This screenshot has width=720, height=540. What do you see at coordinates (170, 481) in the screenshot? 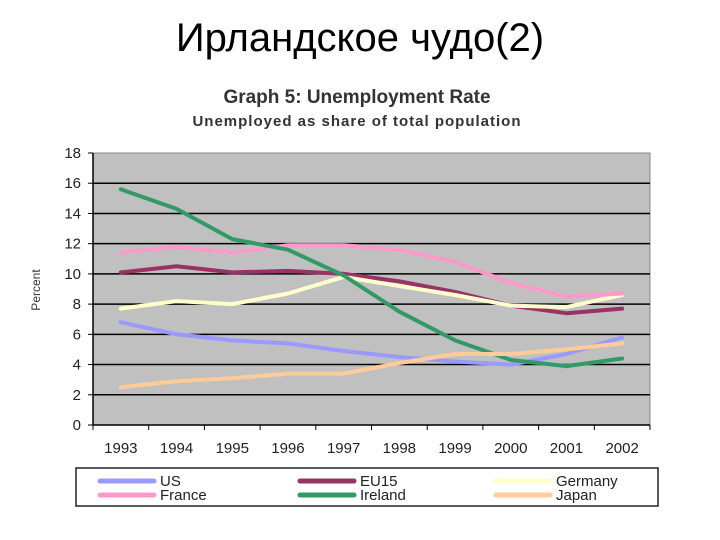
I see `legend-label-us: US` at bounding box center [170, 481].